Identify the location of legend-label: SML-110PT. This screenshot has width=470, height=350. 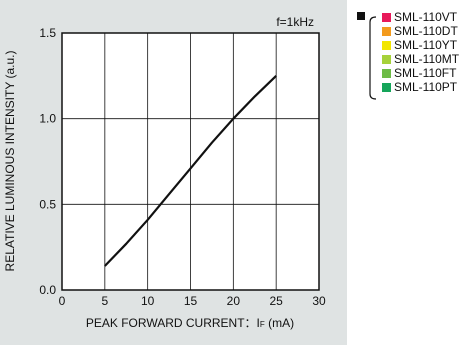
(426, 87).